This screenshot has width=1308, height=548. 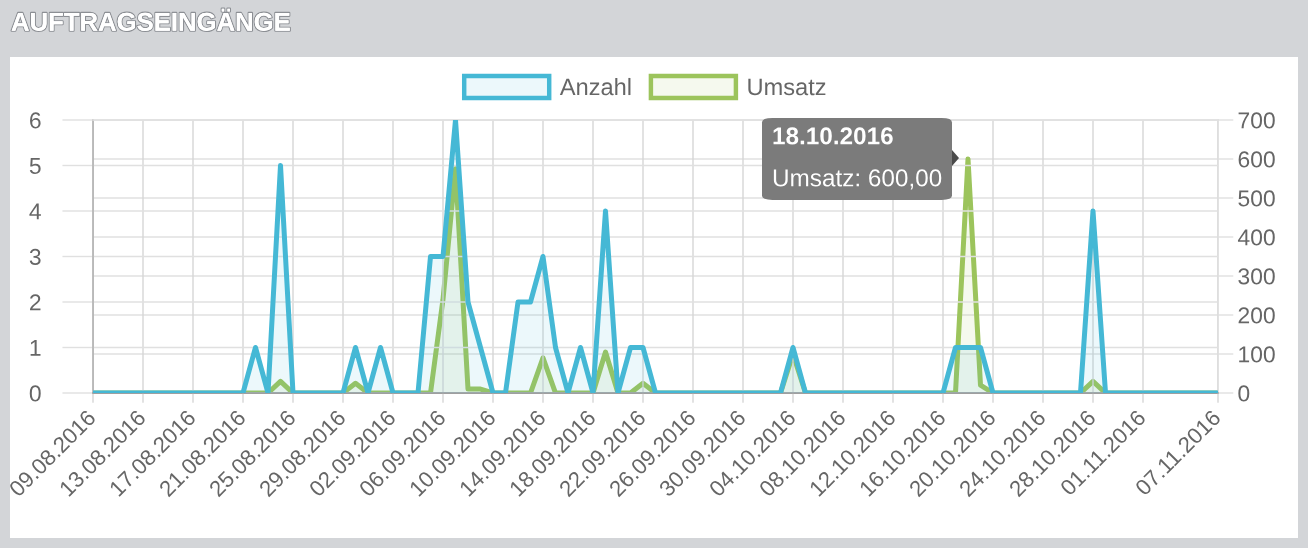 I want to click on y2-tick-label: 200, so click(x=1256, y=315).